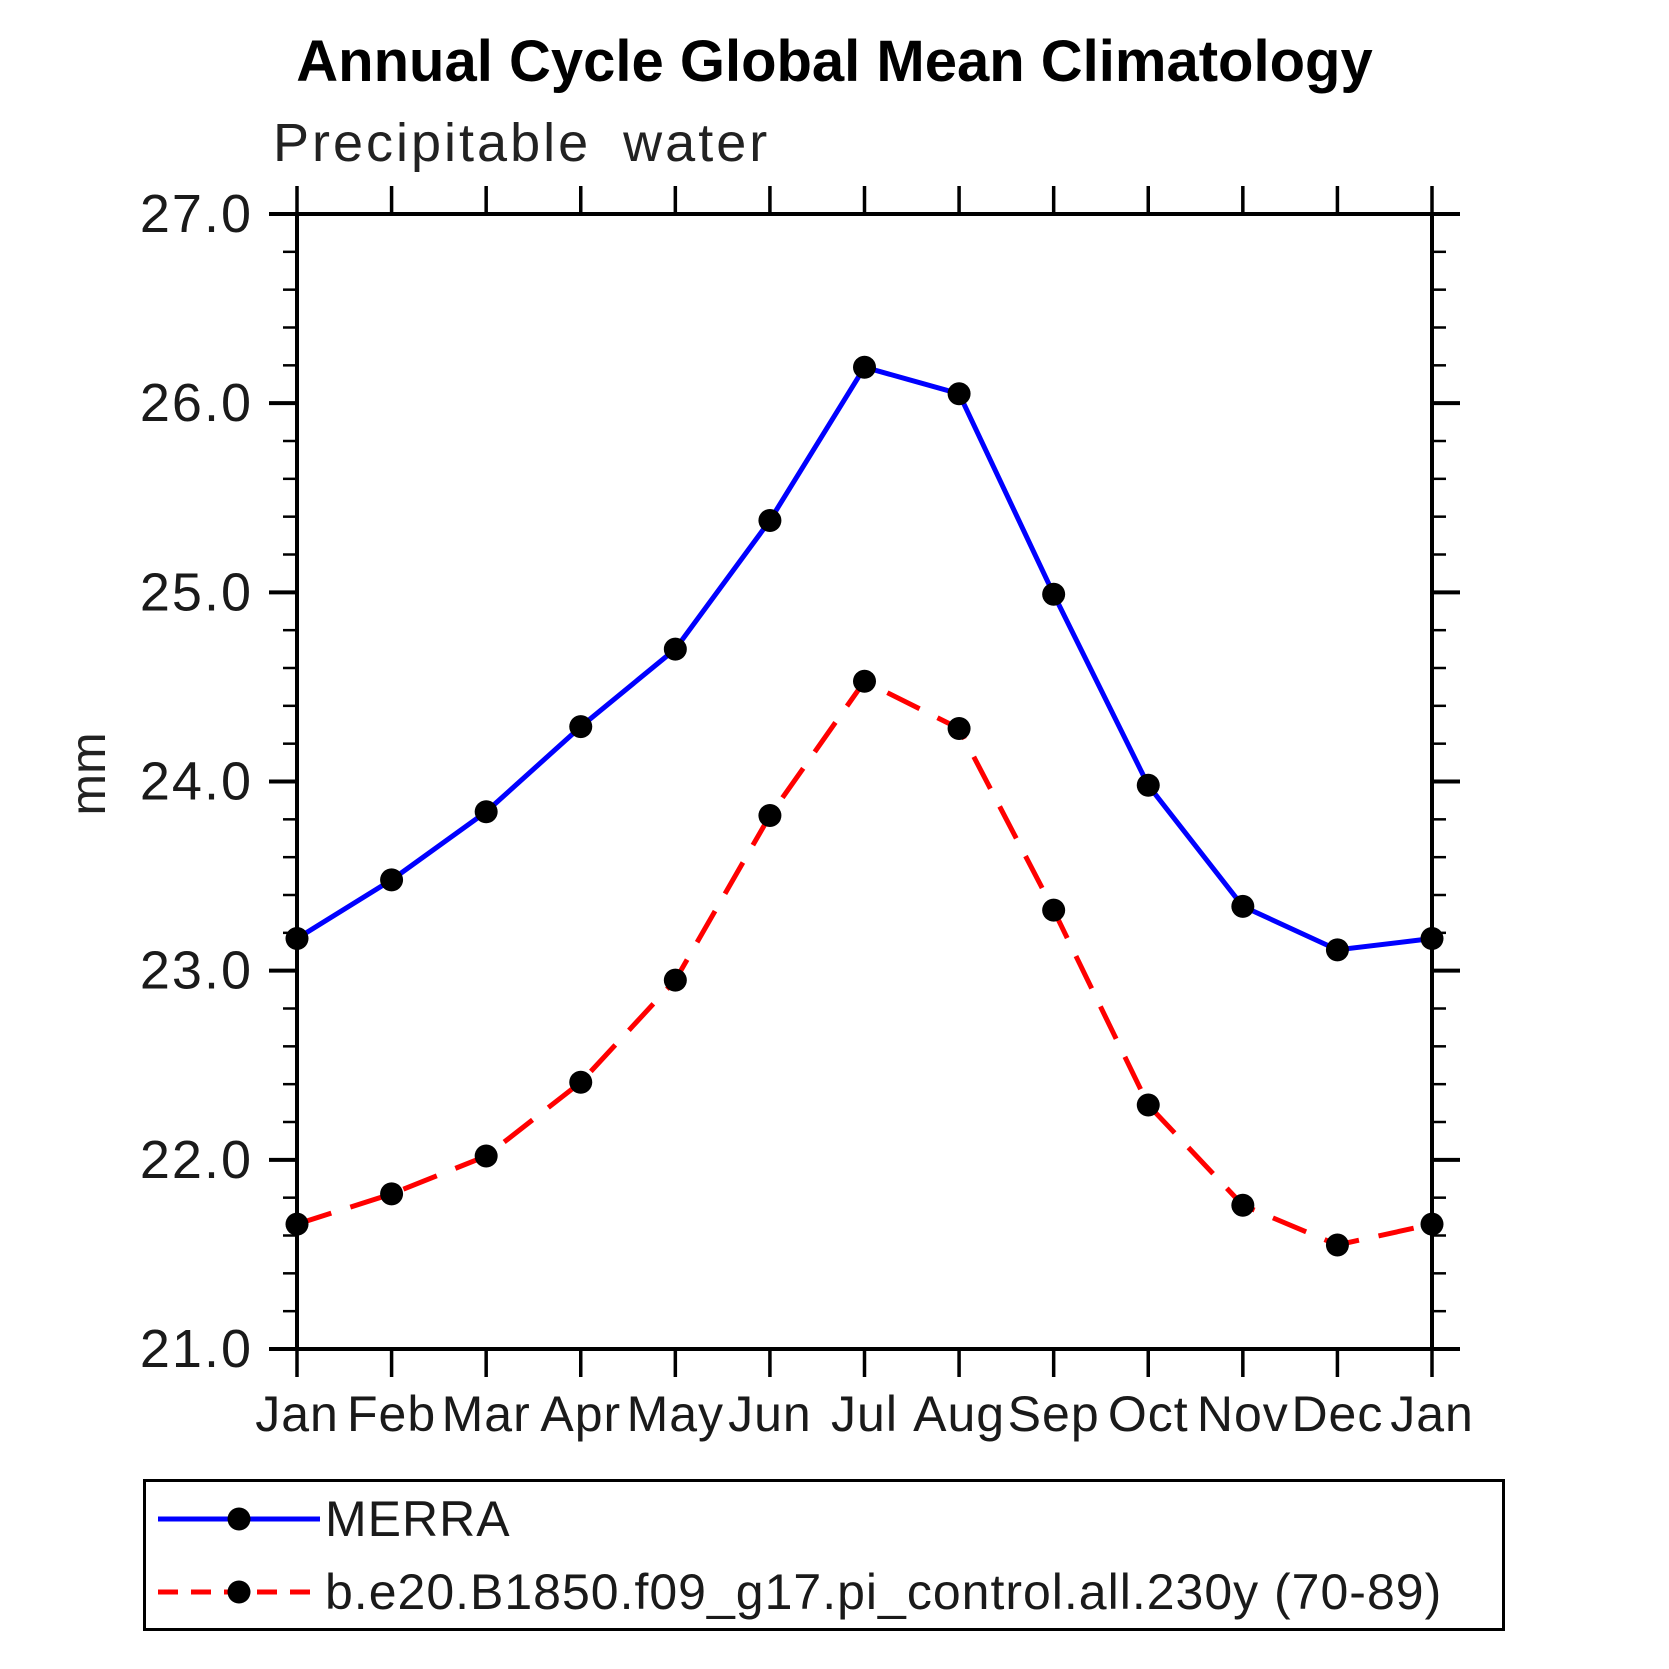 Image resolution: width=1669 pixels, height=1669 pixels. What do you see at coordinates (770, 1414) in the screenshot?
I see `x-tick-label: Jun` at bounding box center [770, 1414].